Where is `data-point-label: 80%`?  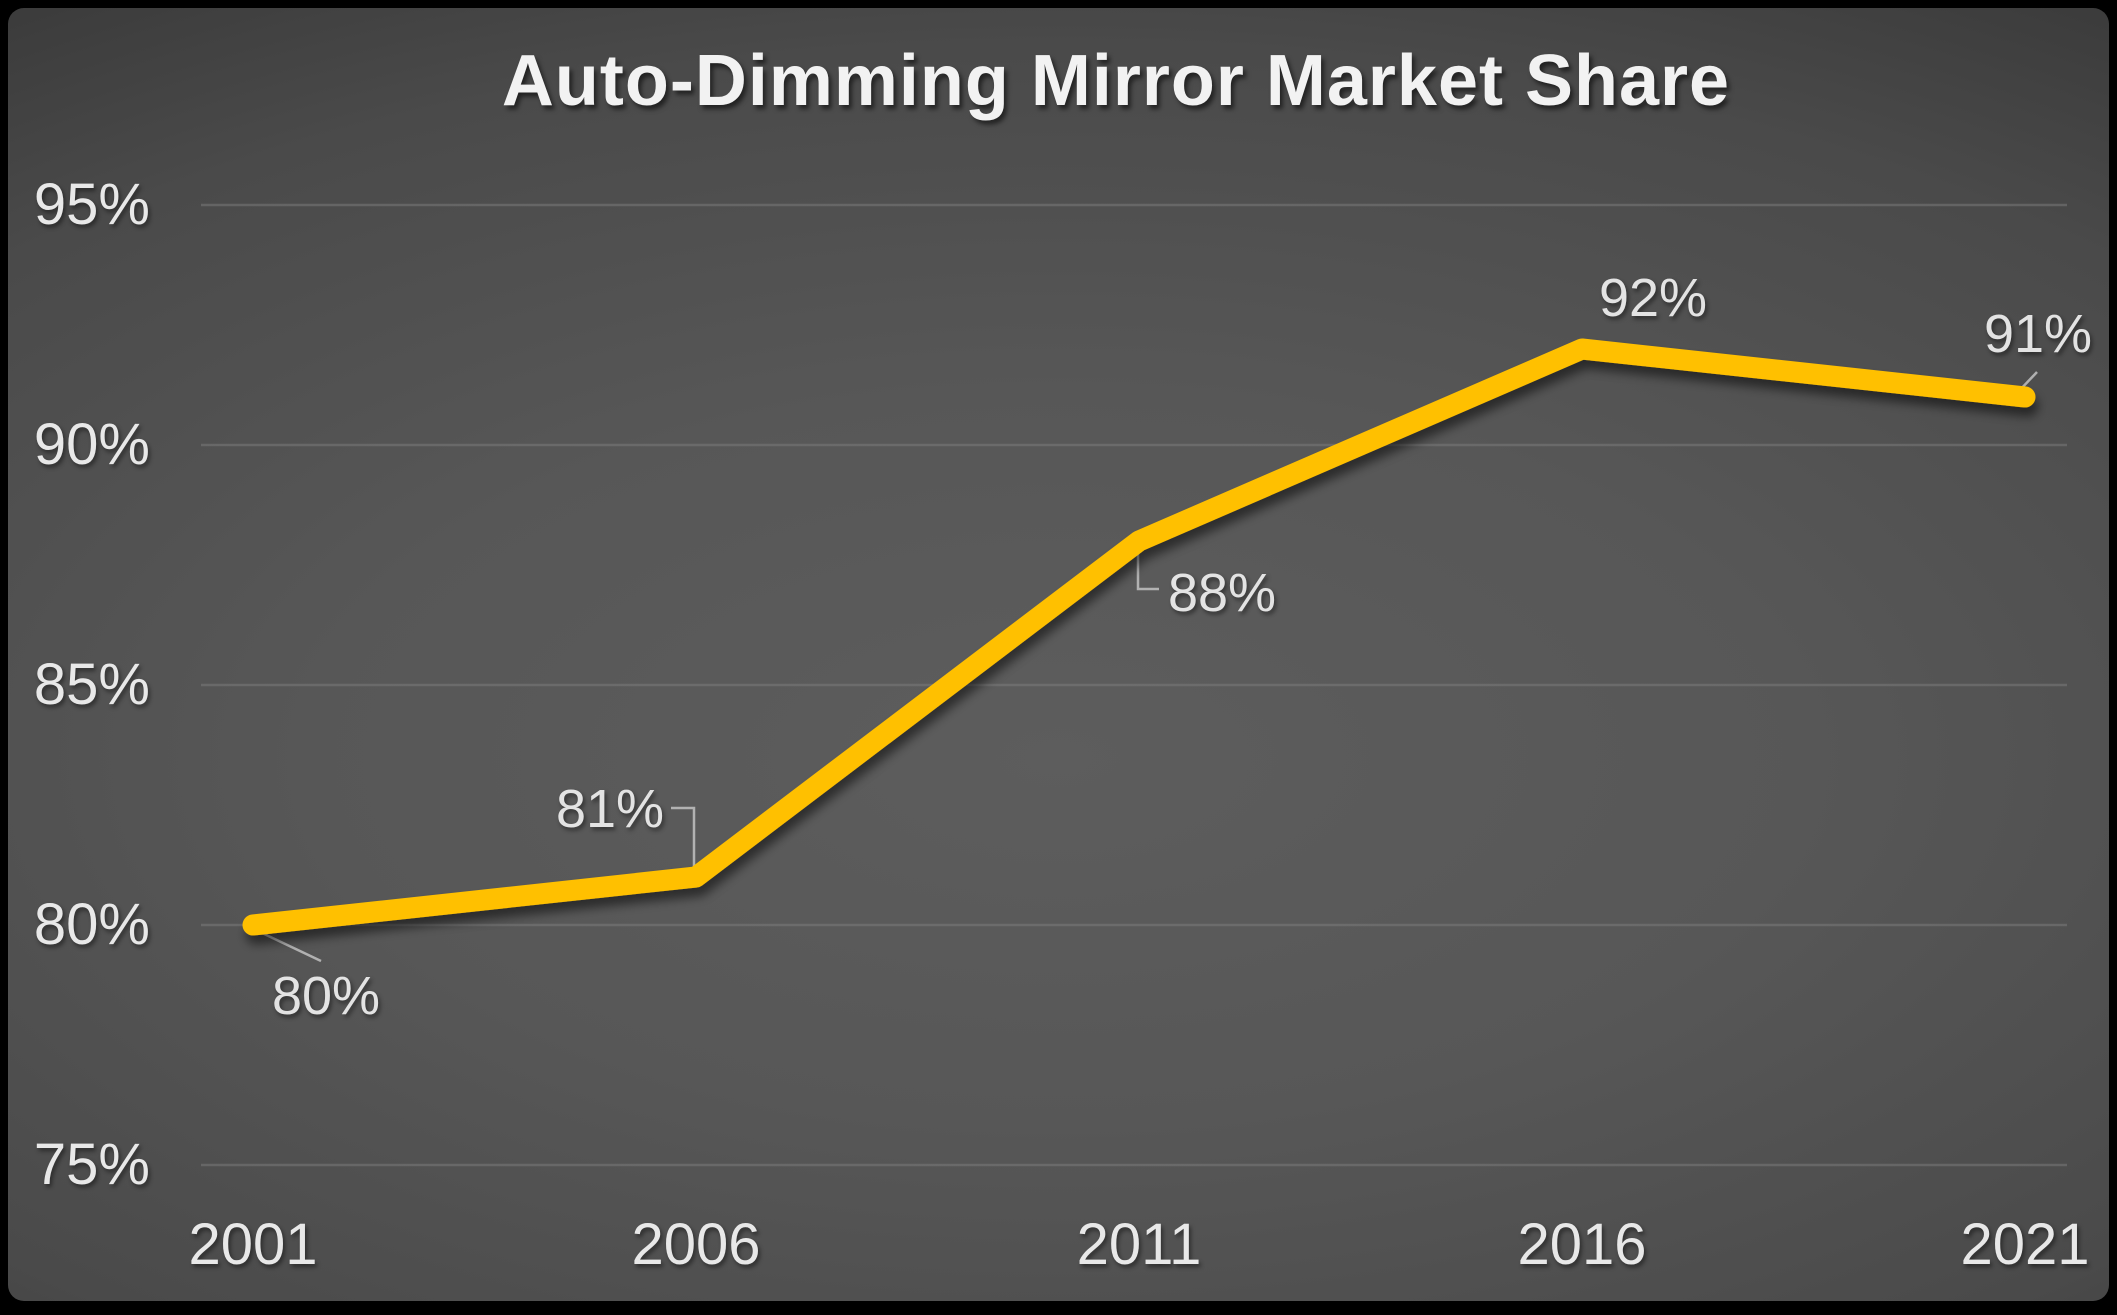
data-point-label: 80% is located at coordinates (326, 996).